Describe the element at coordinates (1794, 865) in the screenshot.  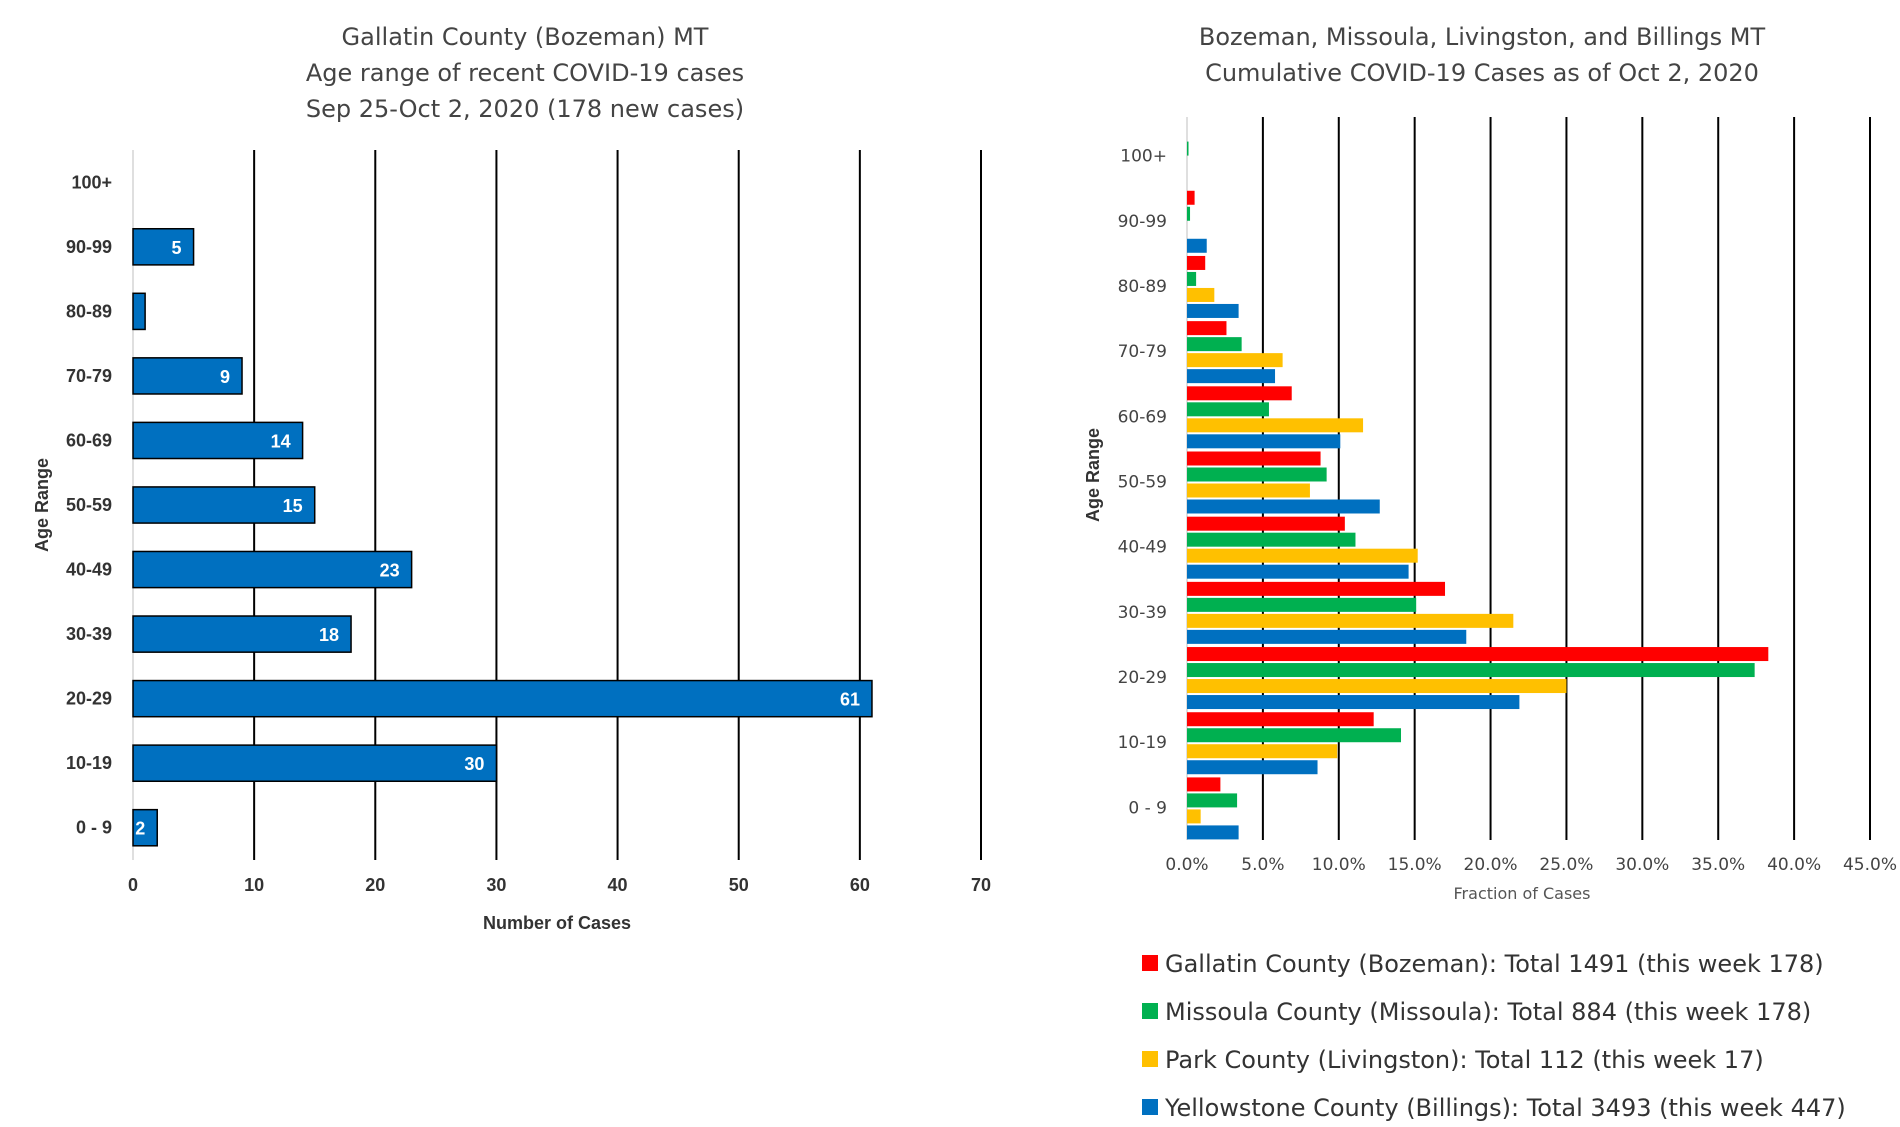
I see `right-x-tick-label: 40.0%` at that location.